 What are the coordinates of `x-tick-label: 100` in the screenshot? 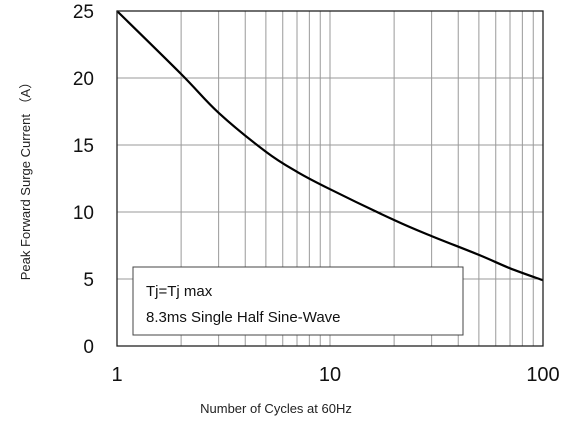 It's located at (542, 375).